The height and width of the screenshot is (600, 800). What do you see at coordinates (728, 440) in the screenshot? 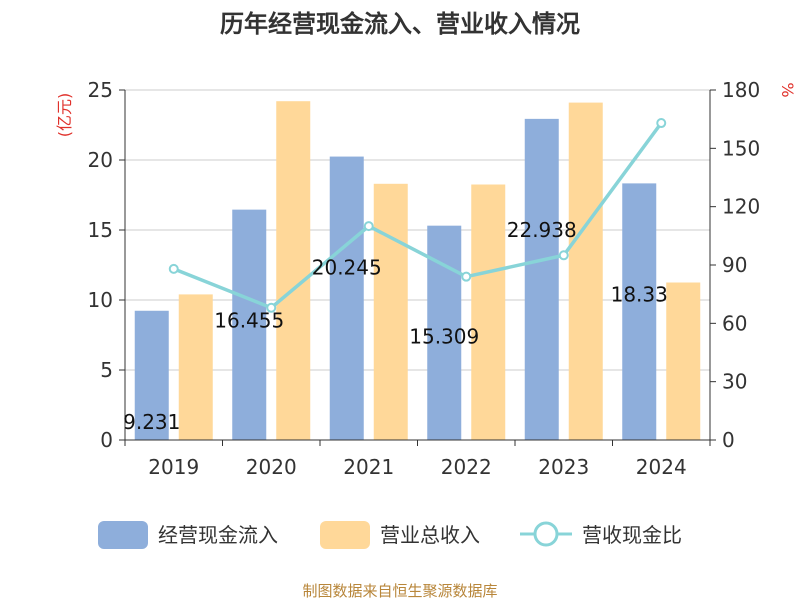
I see `right-tick-label: 0` at bounding box center [728, 440].